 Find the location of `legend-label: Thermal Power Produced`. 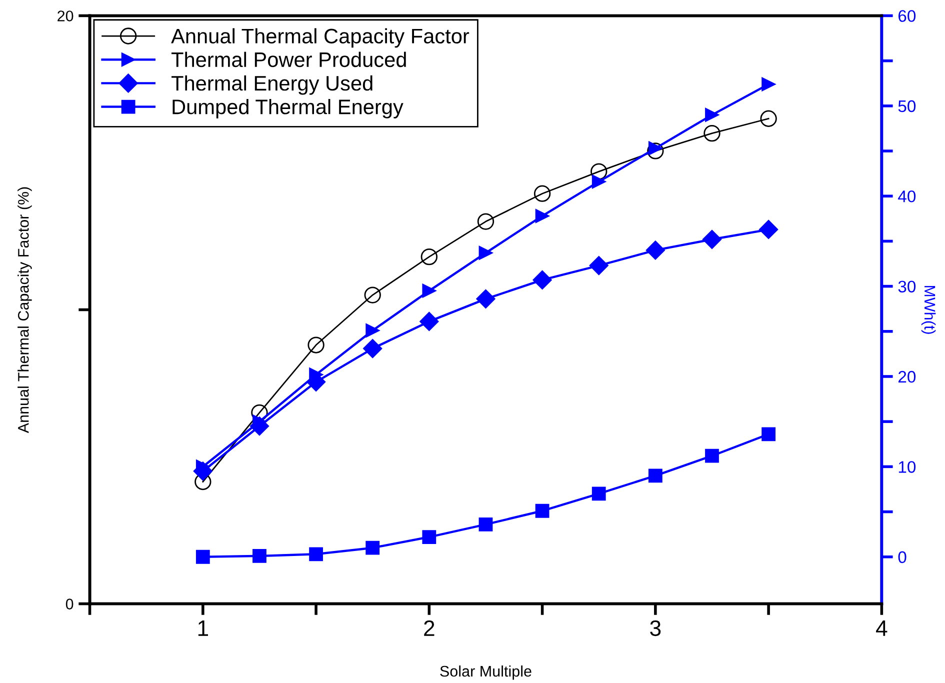

legend-label: Thermal Power Produced is located at coordinates (288, 60).